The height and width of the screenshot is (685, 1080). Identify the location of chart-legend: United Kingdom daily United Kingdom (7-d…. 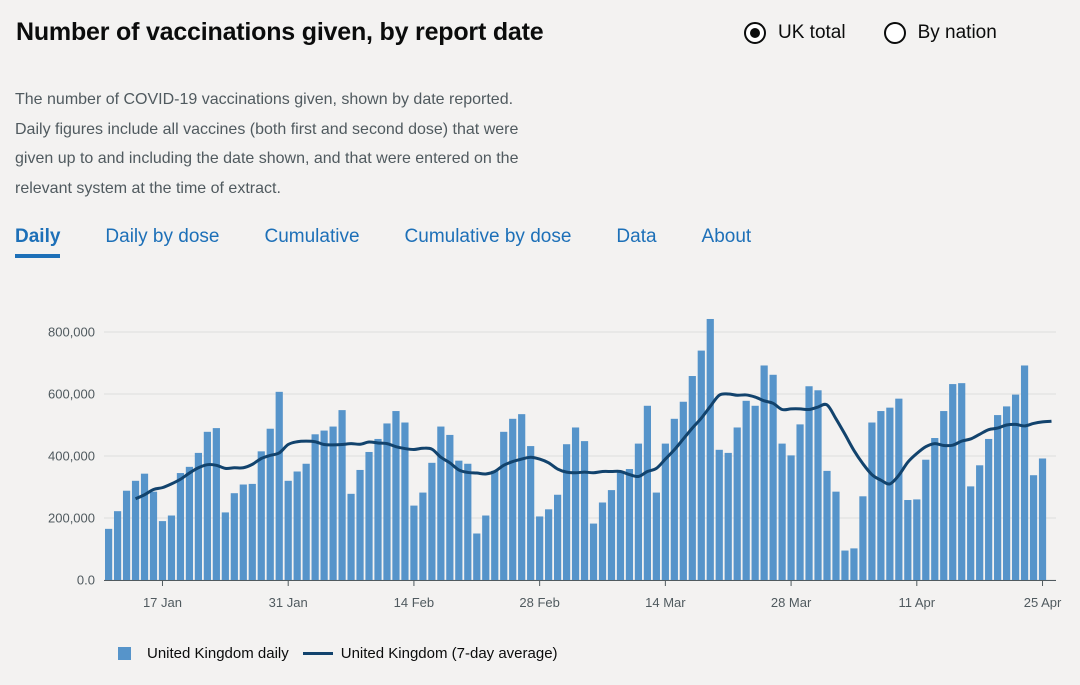
(345, 653).